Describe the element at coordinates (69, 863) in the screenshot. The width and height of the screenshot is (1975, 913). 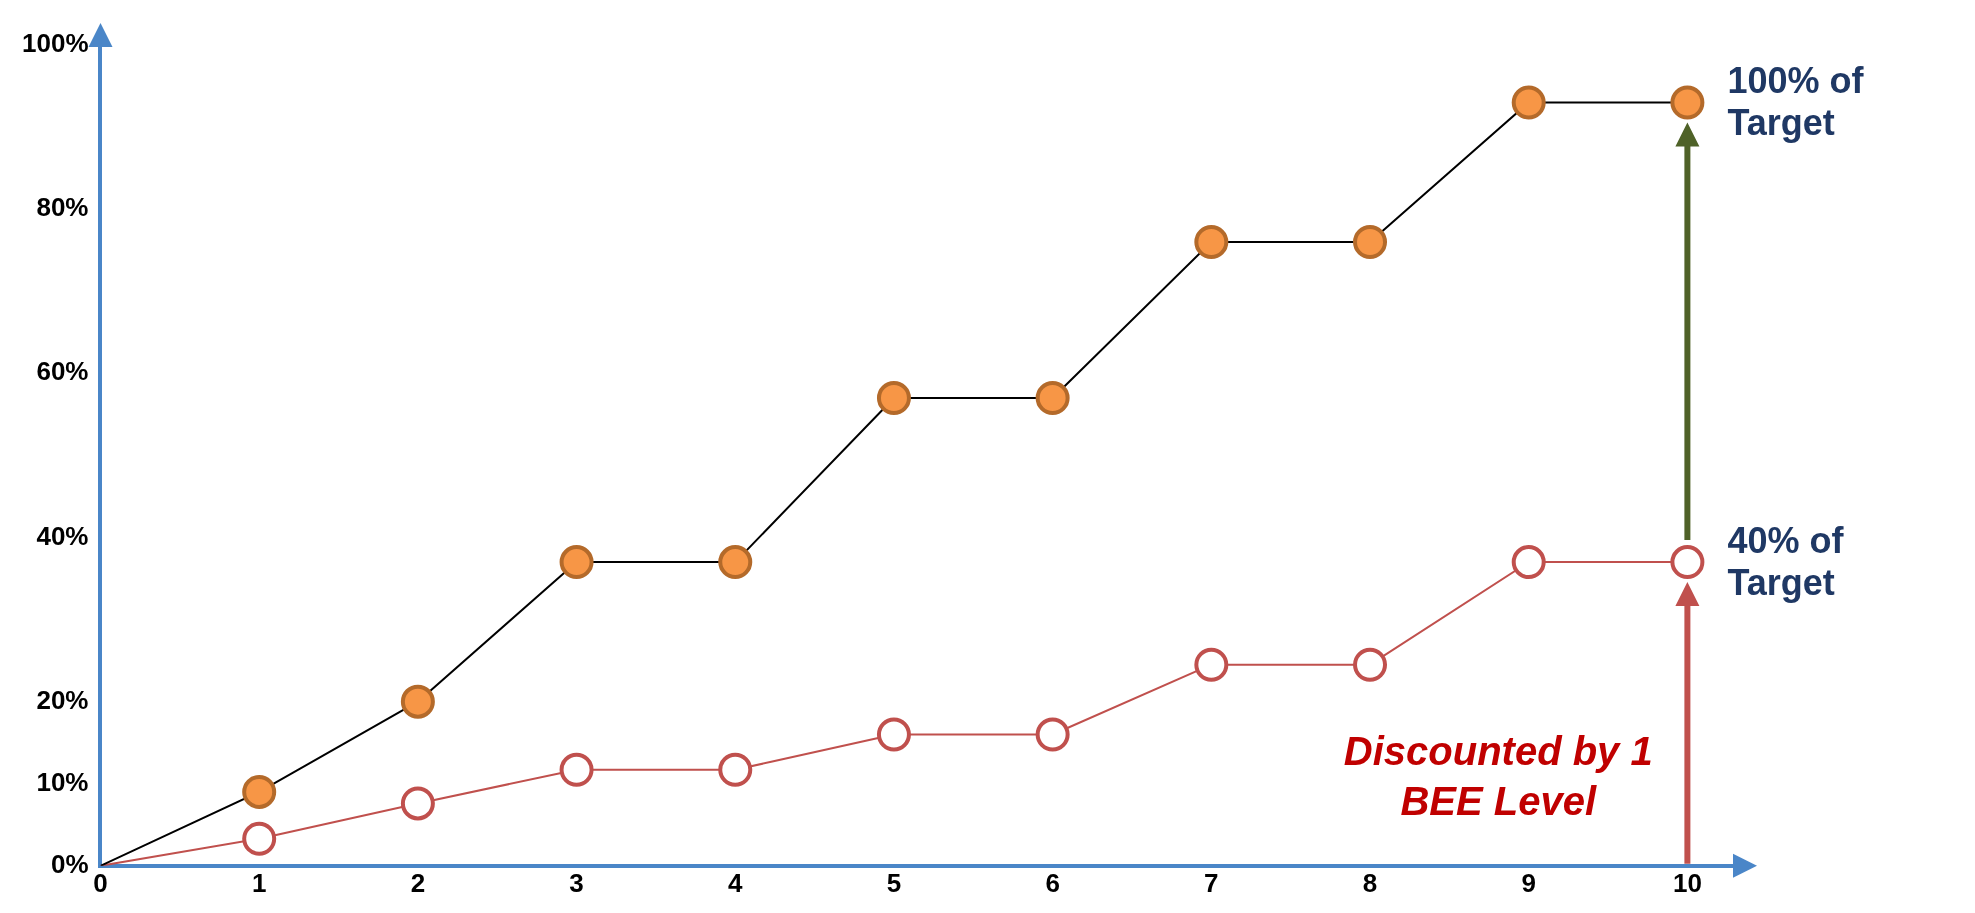
I see `y-tick-label: 0%` at that location.